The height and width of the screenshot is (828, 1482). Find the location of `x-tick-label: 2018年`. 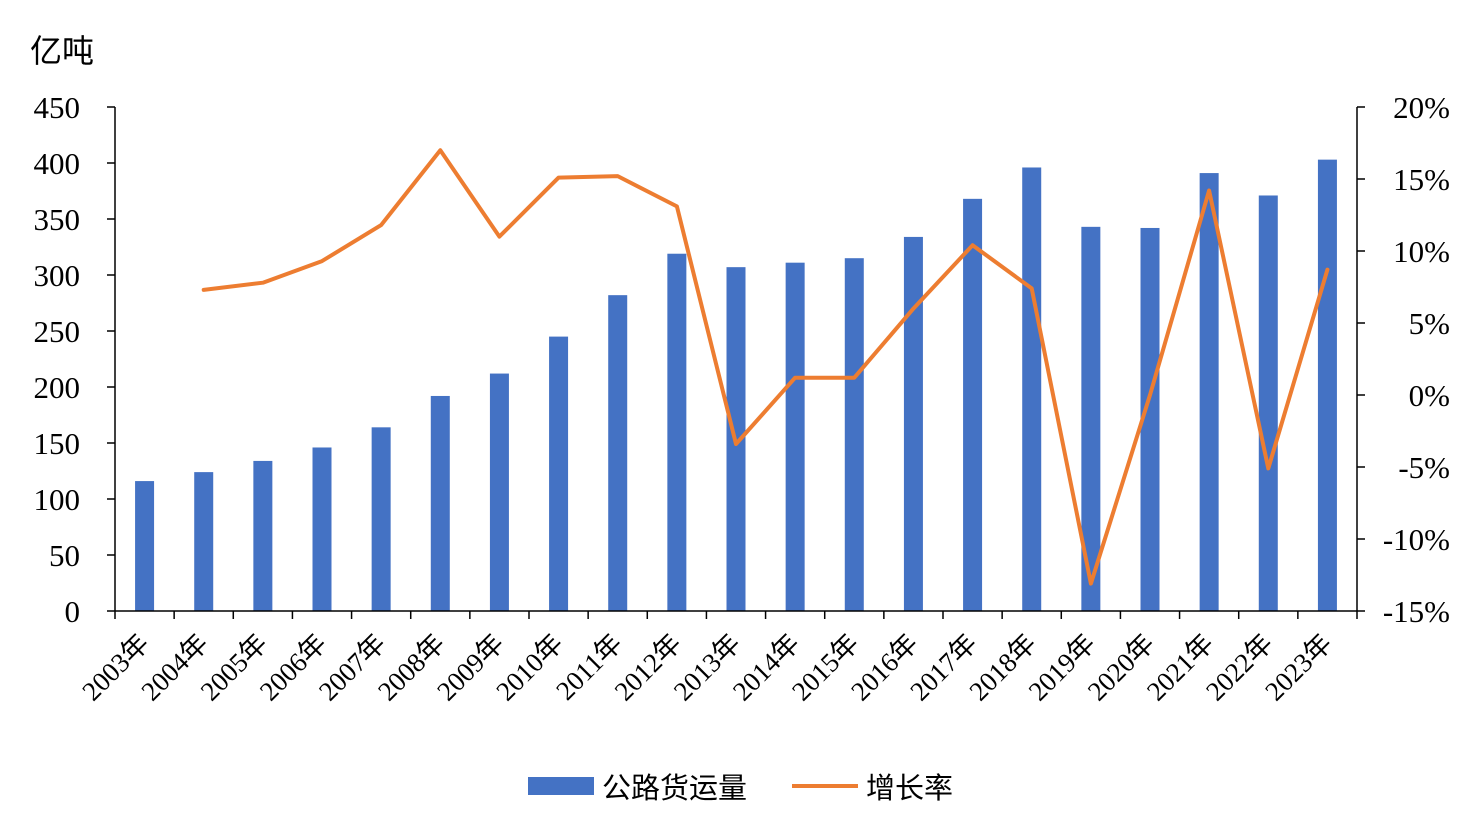

x-tick-label: 2018年 is located at coordinates (1002, 667).